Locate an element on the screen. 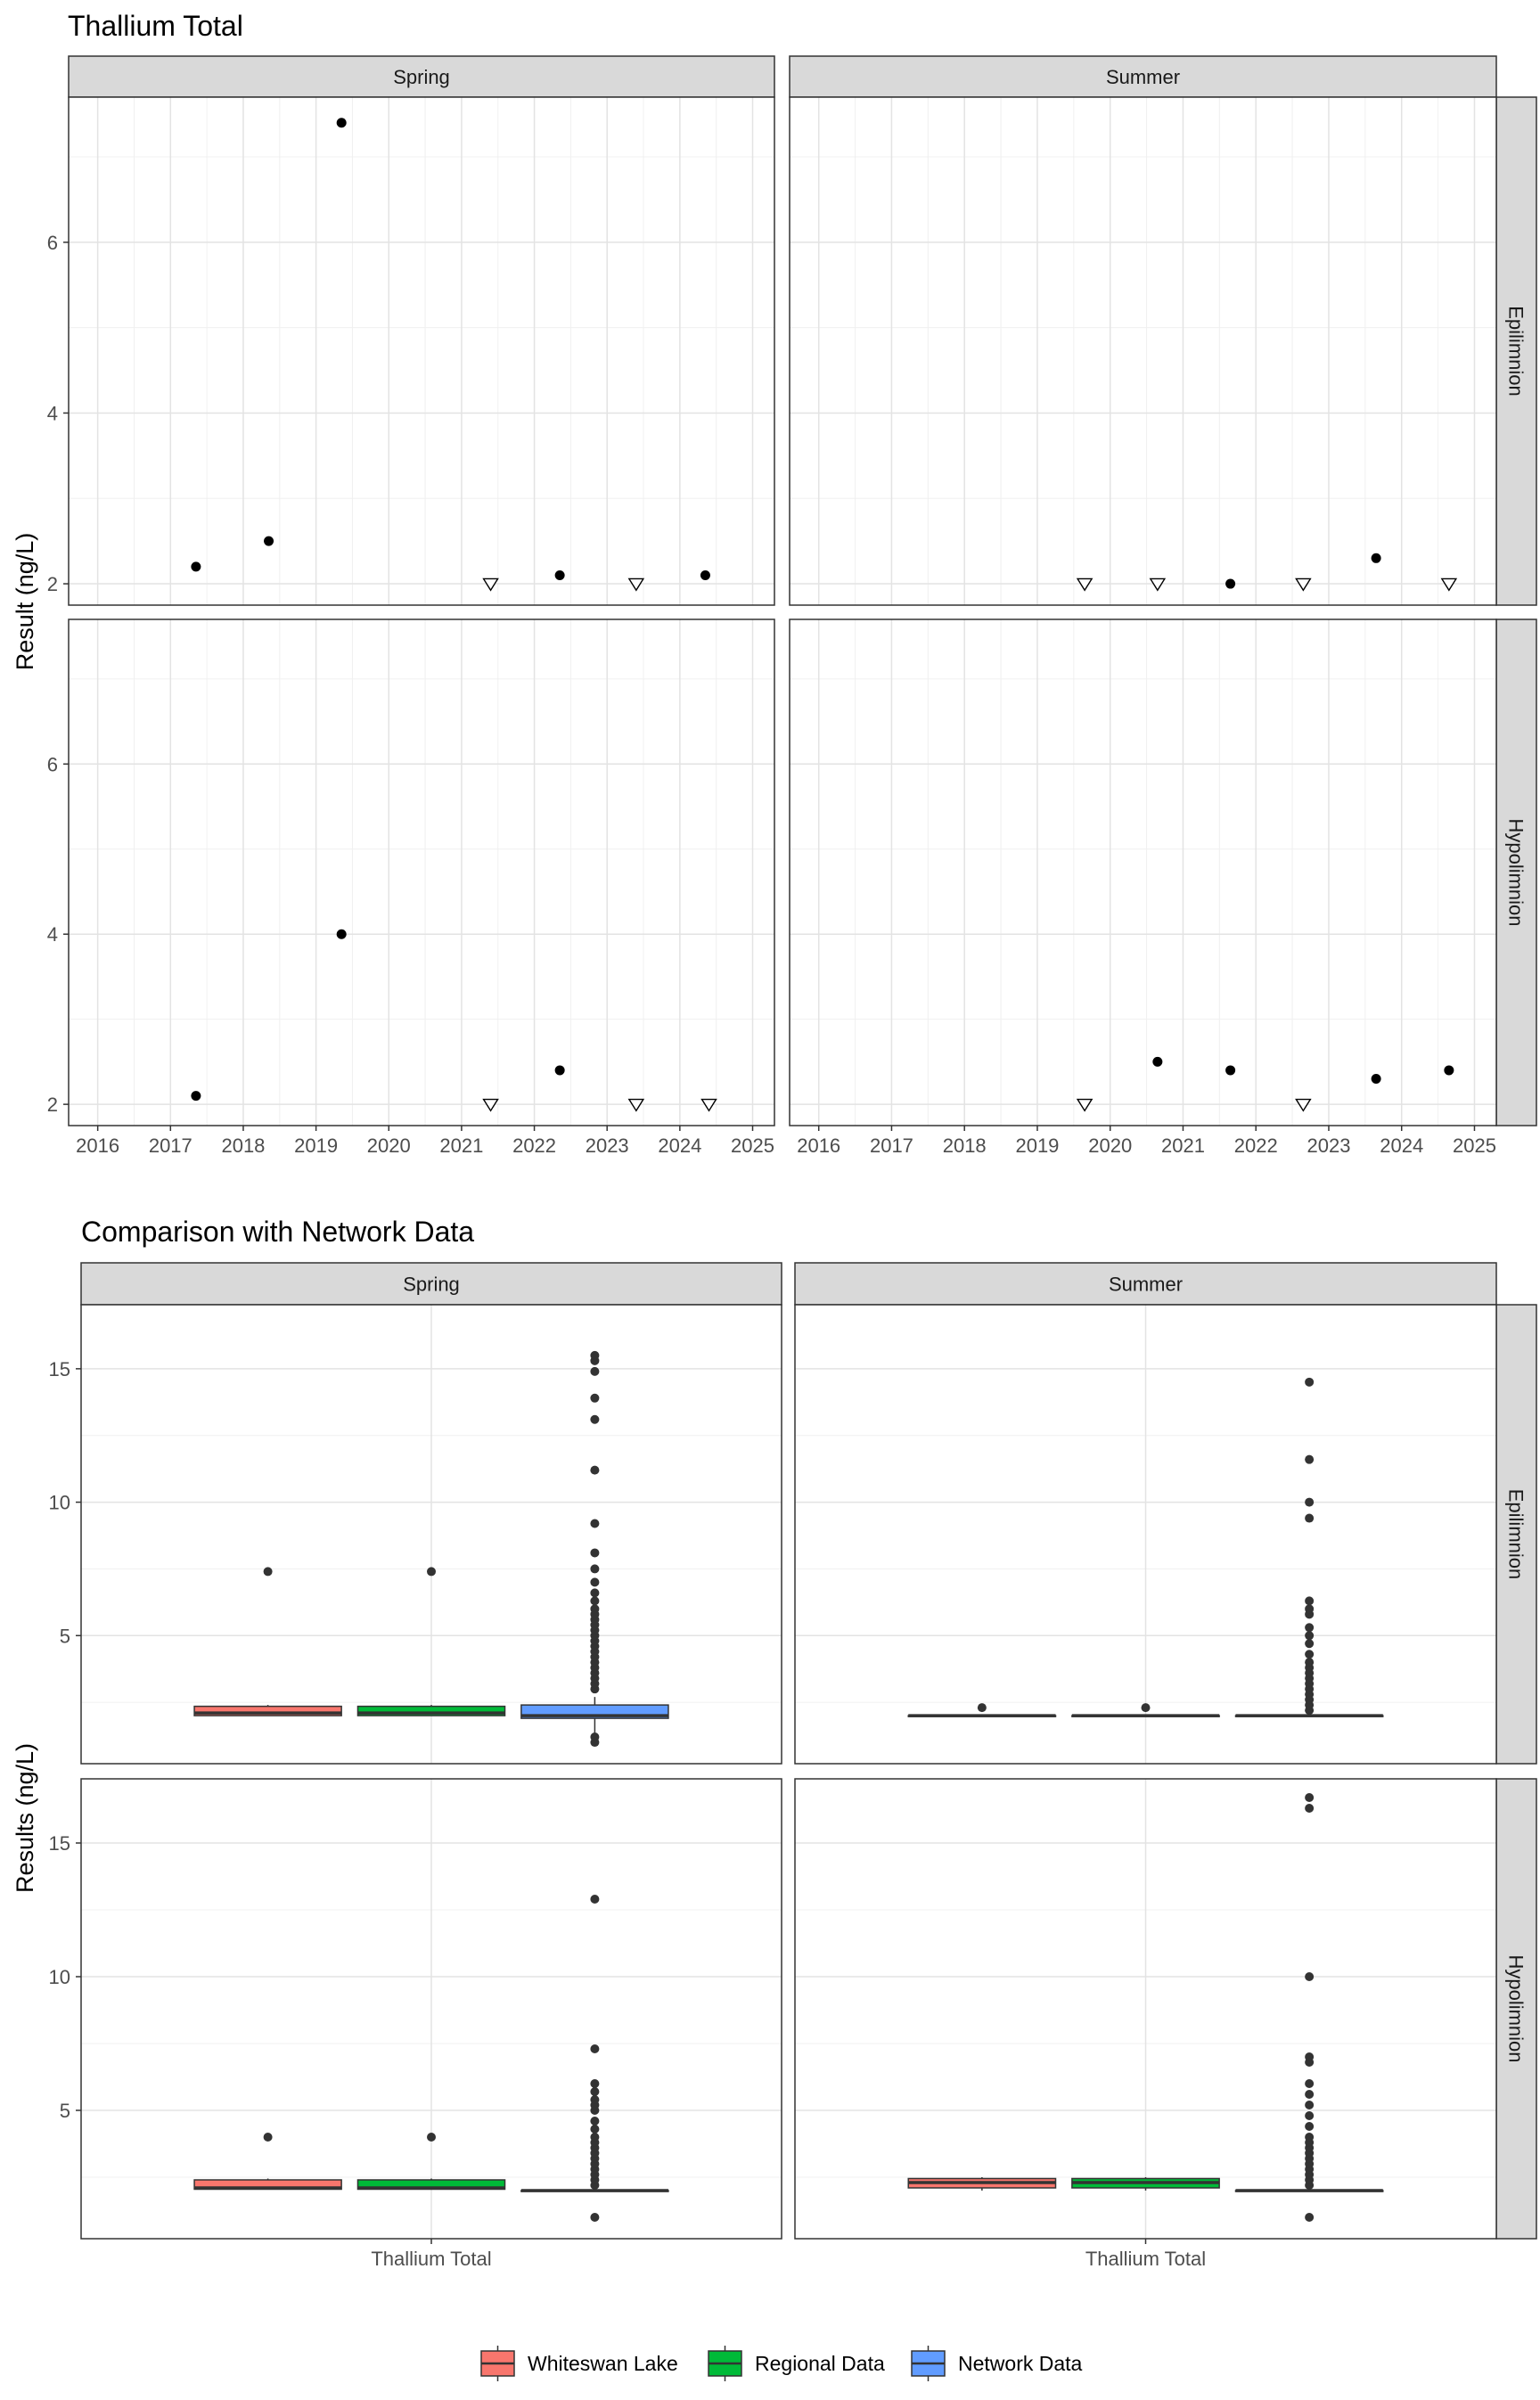 The height and width of the screenshot is (2400, 1540). x-tick-label: 2017 is located at coordinates (170, 1146).